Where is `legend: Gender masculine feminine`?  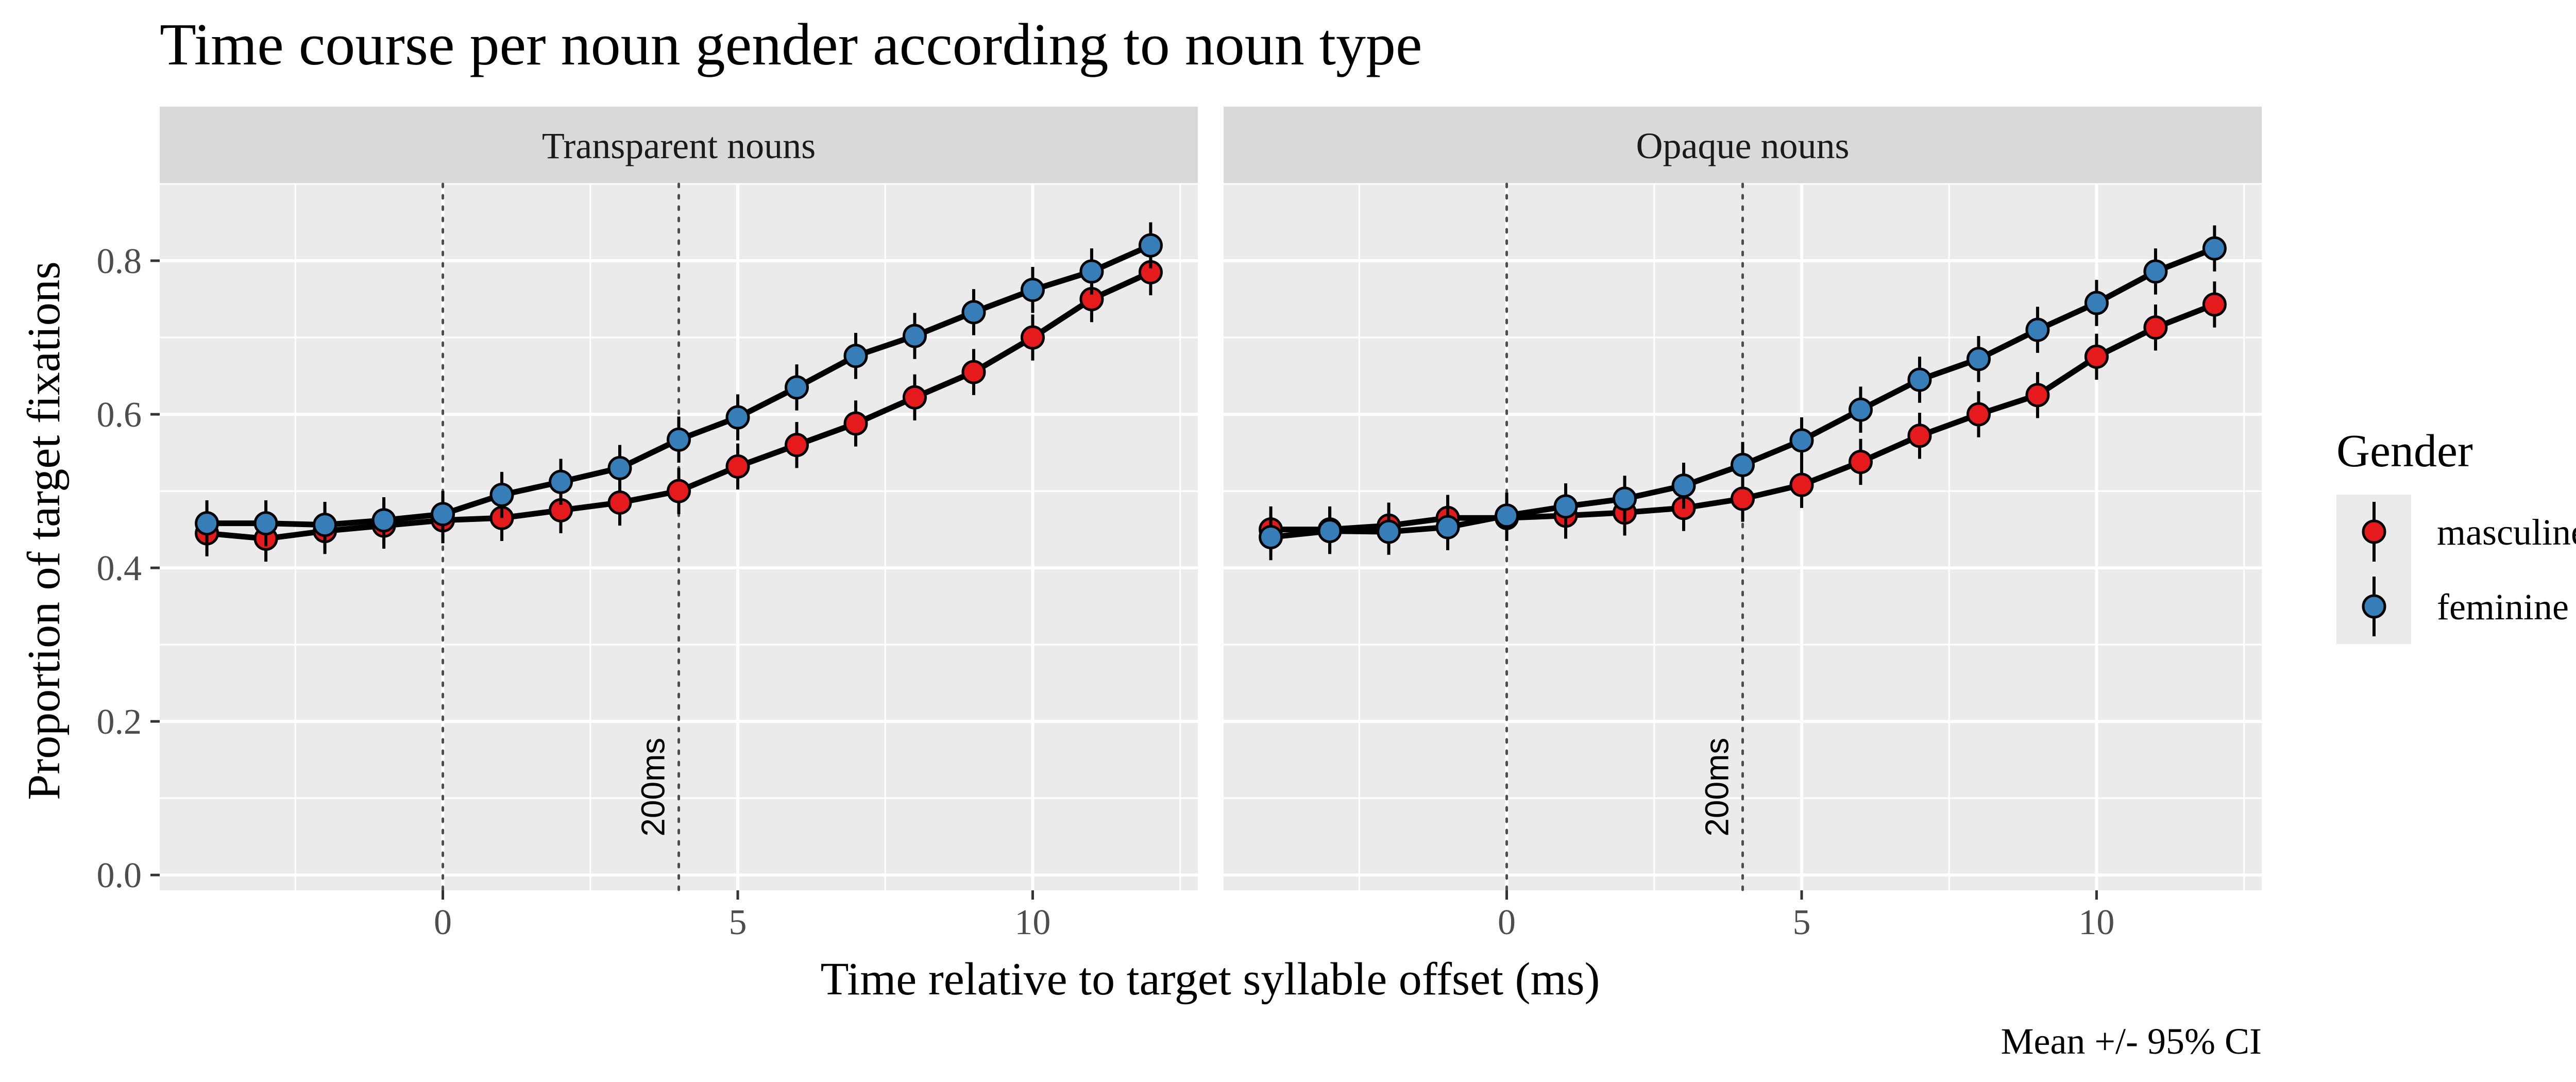
legend: Gender masculine feminine is located at coordinates (2456, 535).